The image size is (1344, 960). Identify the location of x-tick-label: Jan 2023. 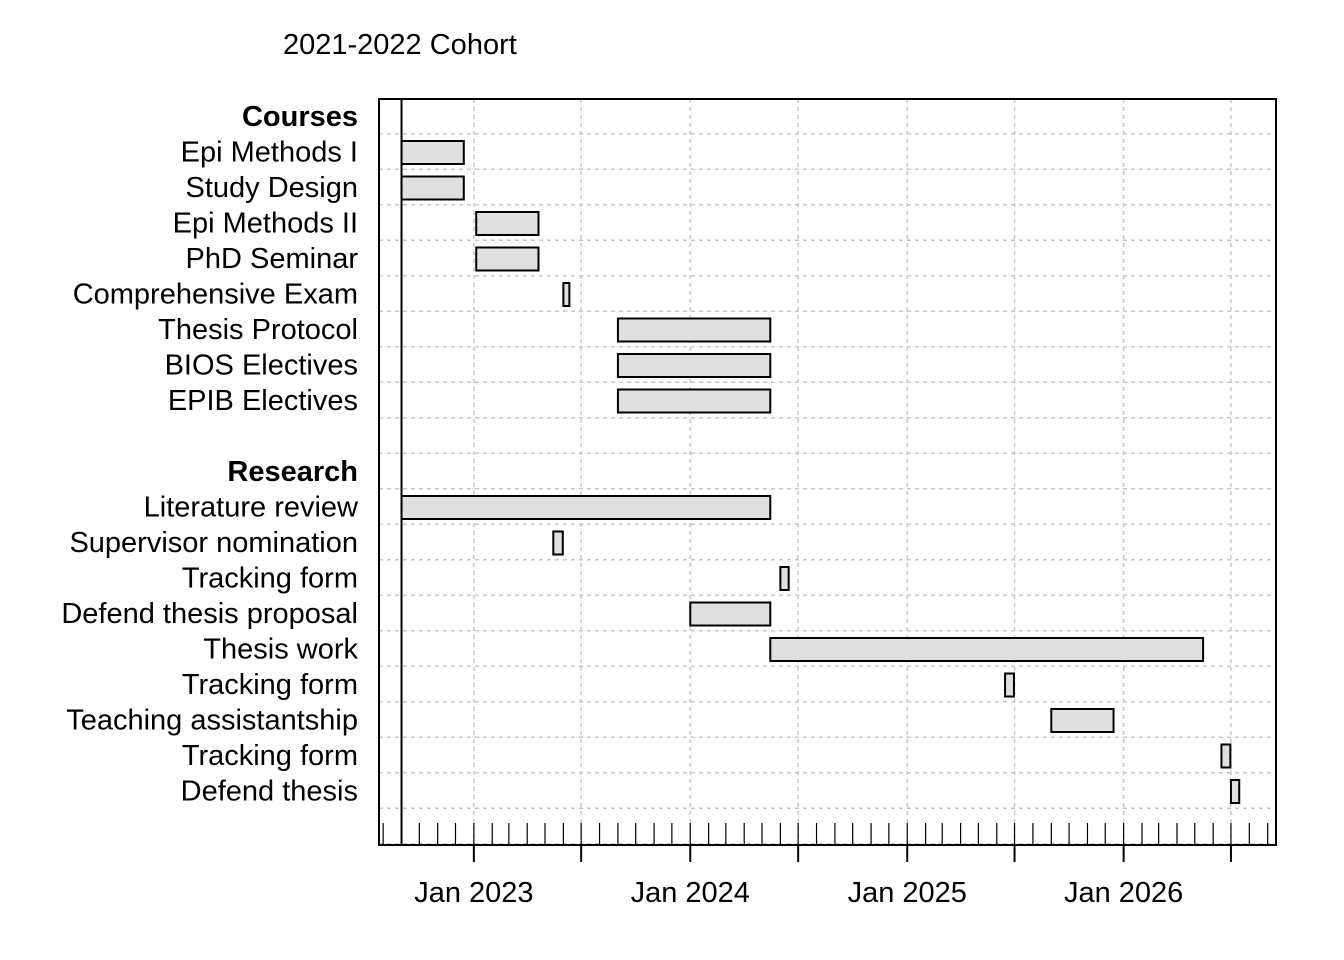
(473, 893).